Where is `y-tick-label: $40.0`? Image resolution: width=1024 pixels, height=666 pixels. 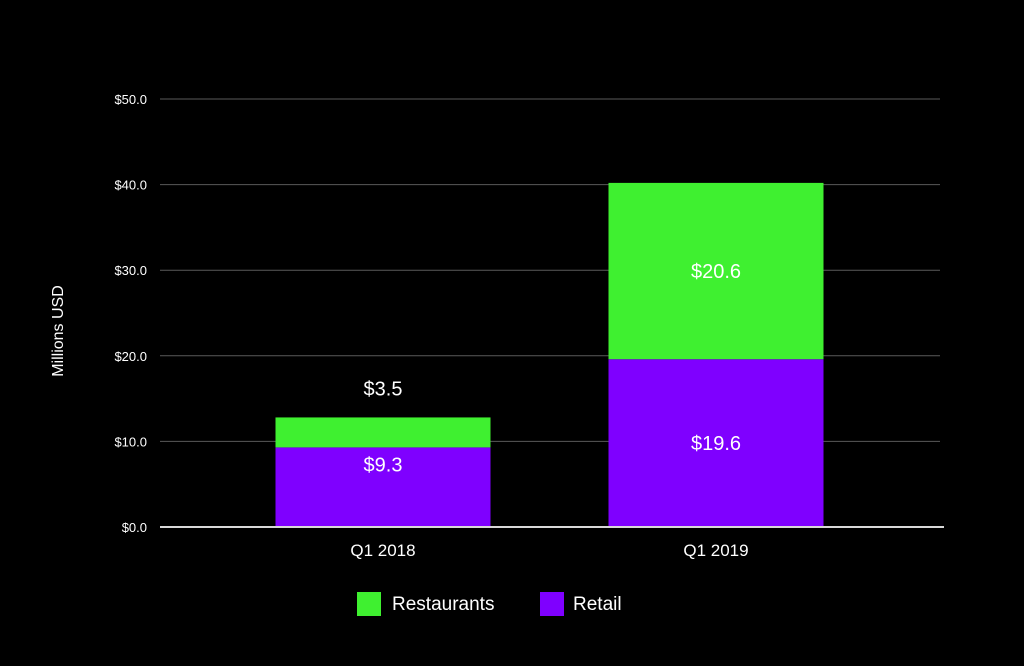 y-tick-label: $40.0 is located at coordinates (130, 185).